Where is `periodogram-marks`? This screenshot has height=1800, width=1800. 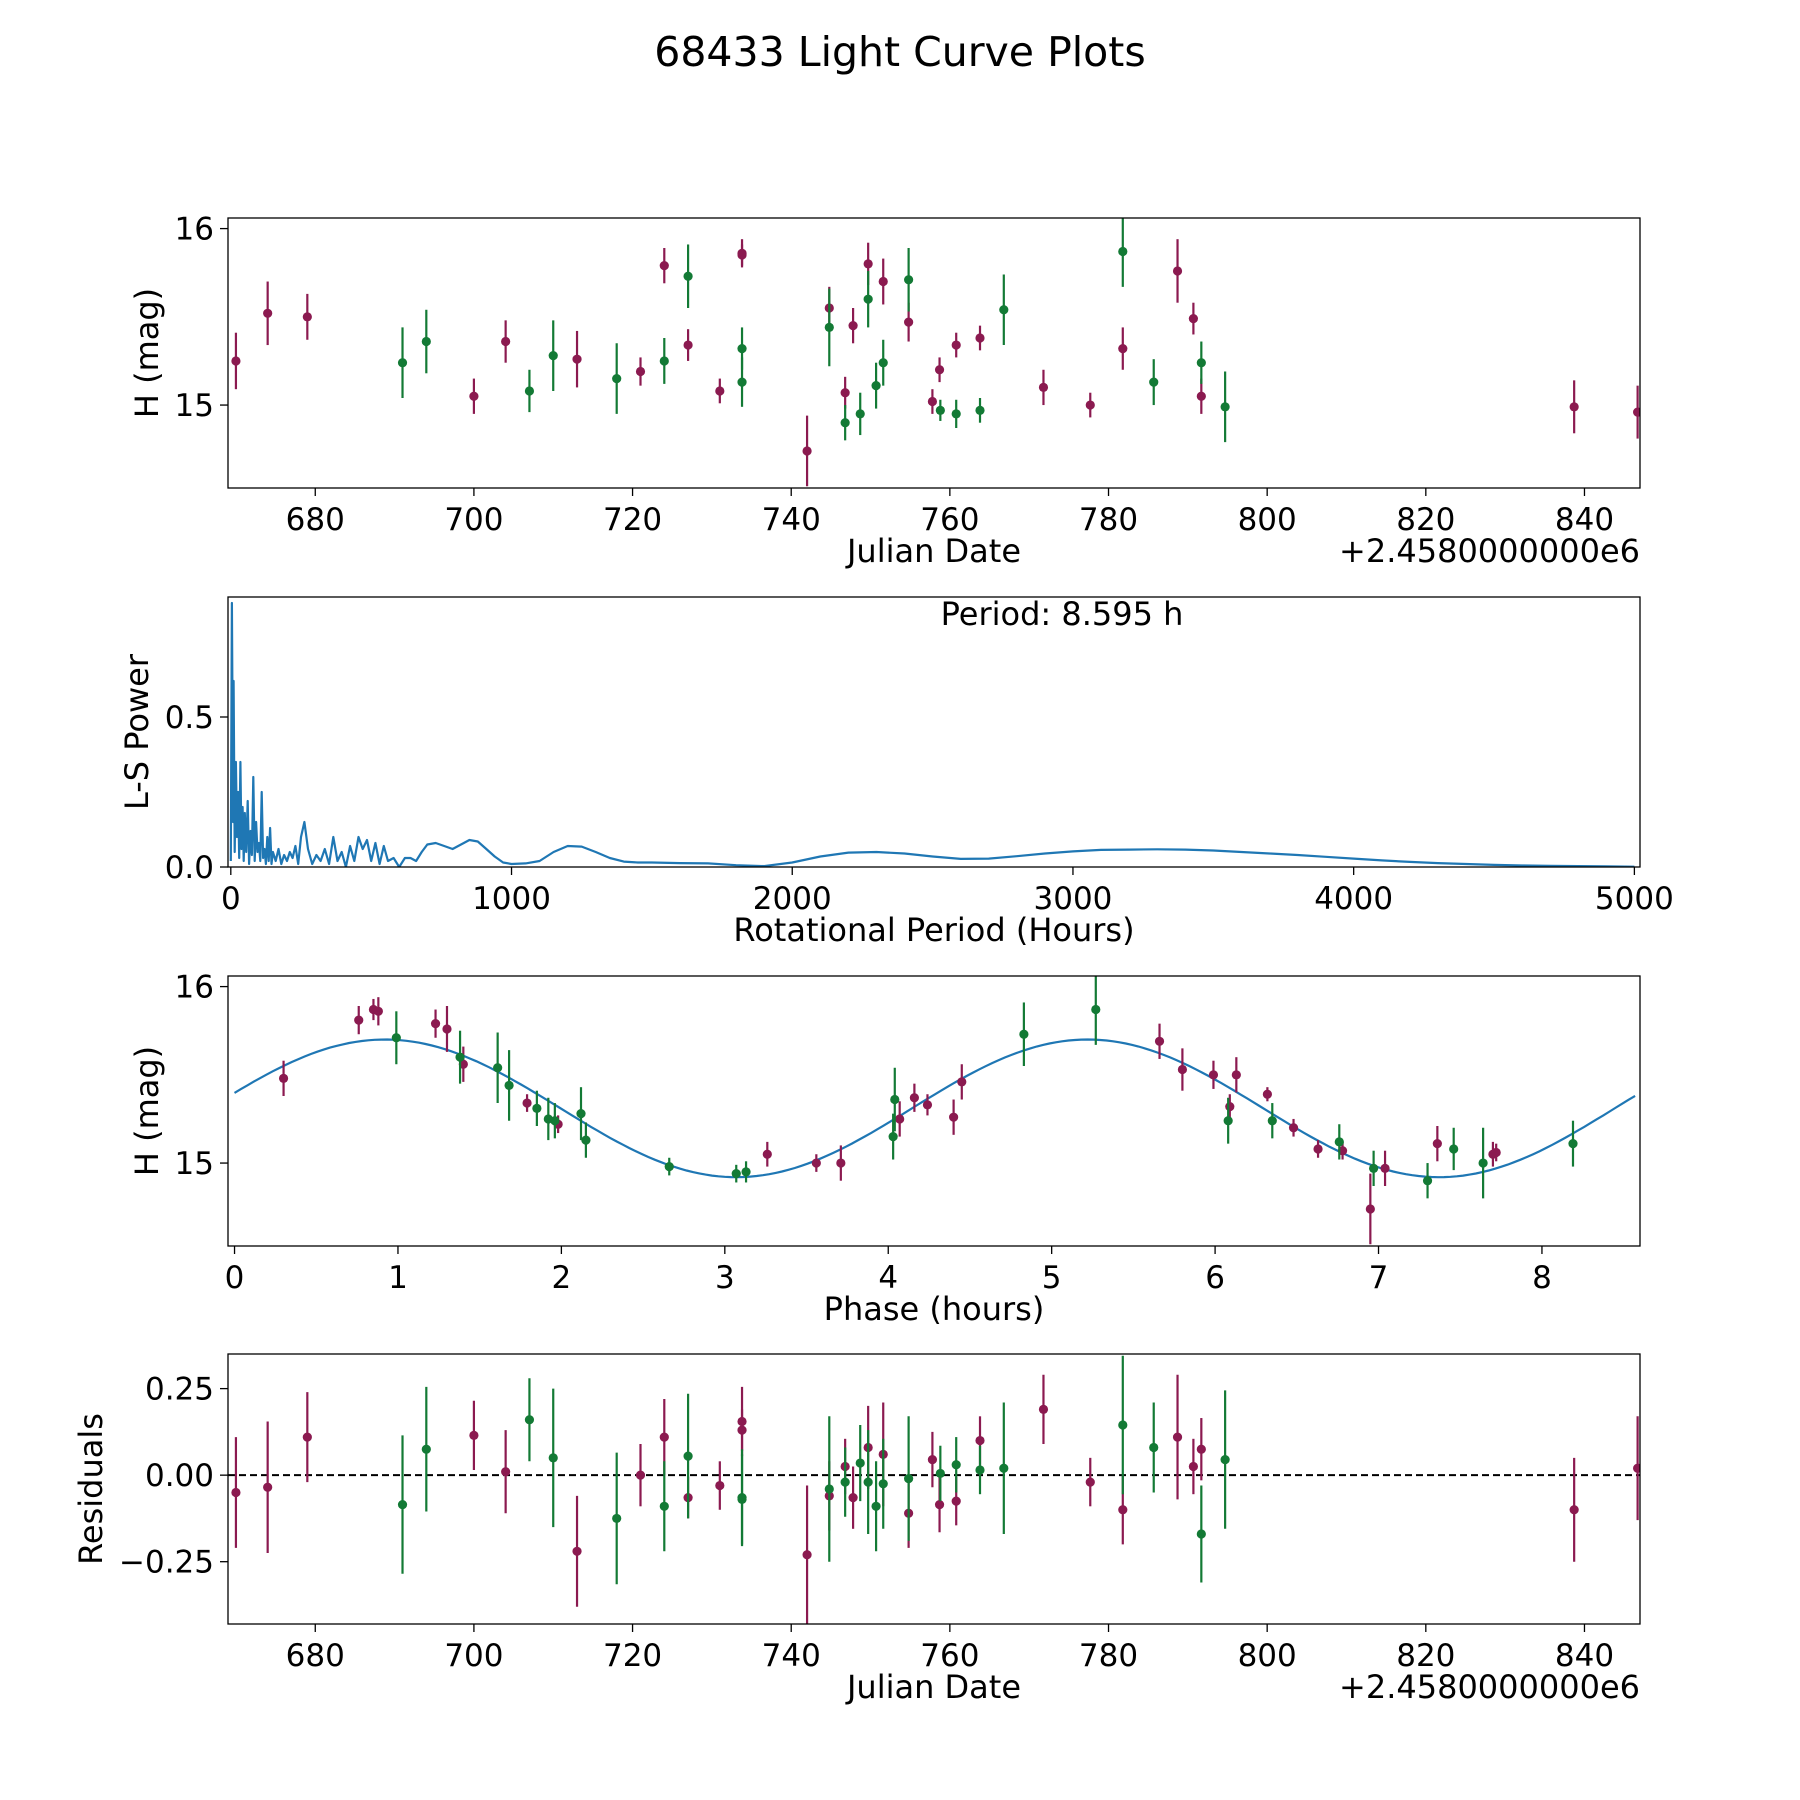 periodogram-marks is located at coordinates (932, 734).